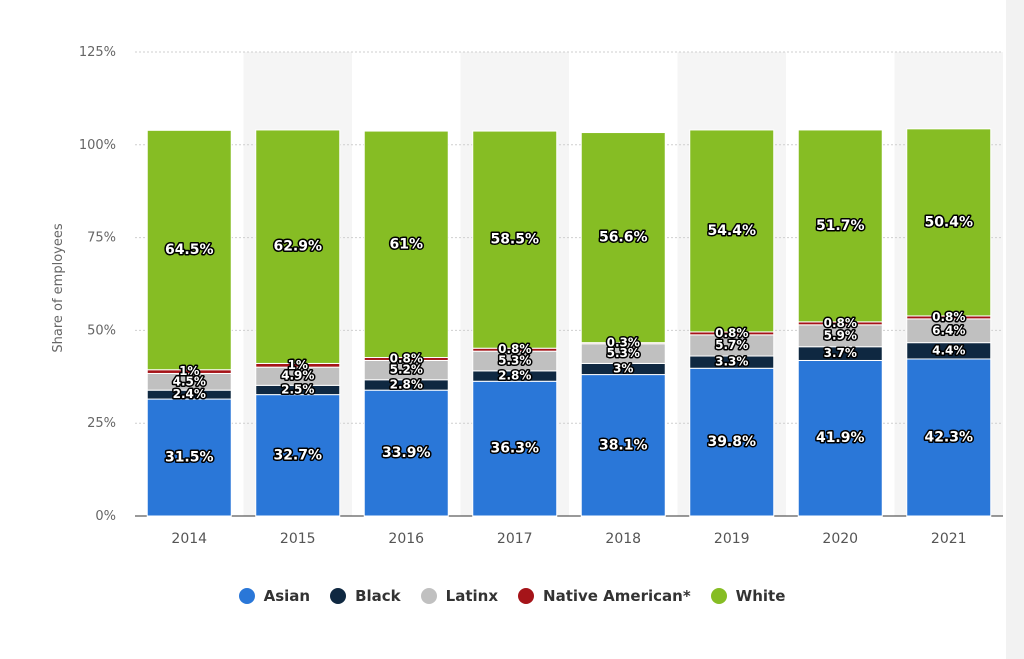 Image resolution: width=1024 pixels, height=659 pixels. What do you see at coordinates (58, 287) in the screenshot?
I see `y-axis-title: Share of employees` at bounding box center [58, 287].